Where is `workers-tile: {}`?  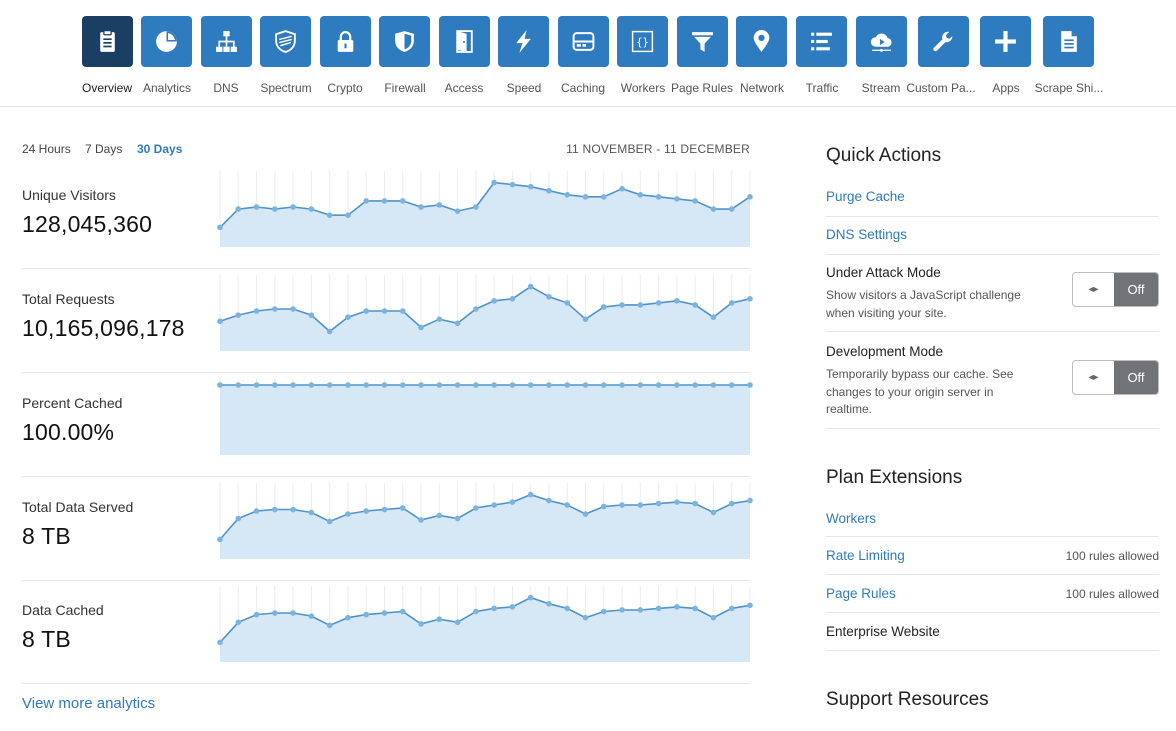 workers-tile: {} is located at coordinates (642, 41).